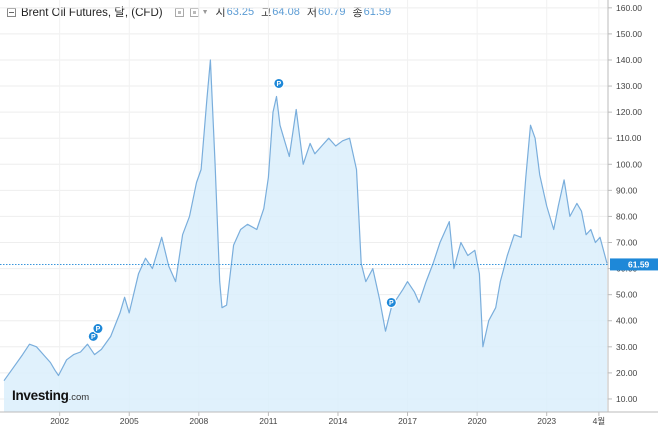 This screenshot has height=427, width=658. I want to click on close-value: 61.59, so click(377, 12).